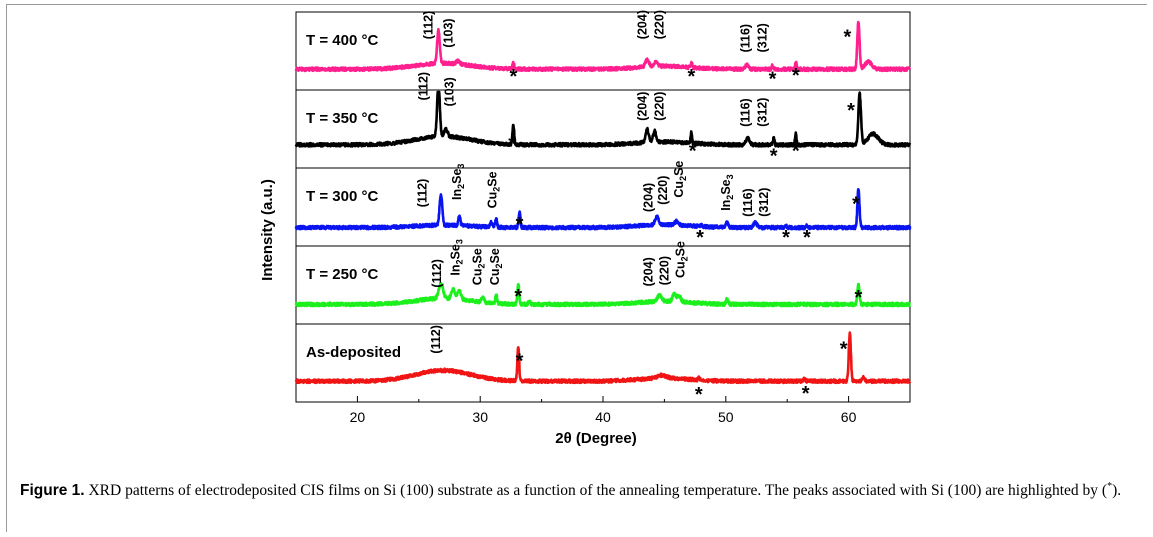  What do you see at coordinates (342, 274) in the screenshot?
I see `series-name: T = 250 °C` at bounding box center [342, 274].